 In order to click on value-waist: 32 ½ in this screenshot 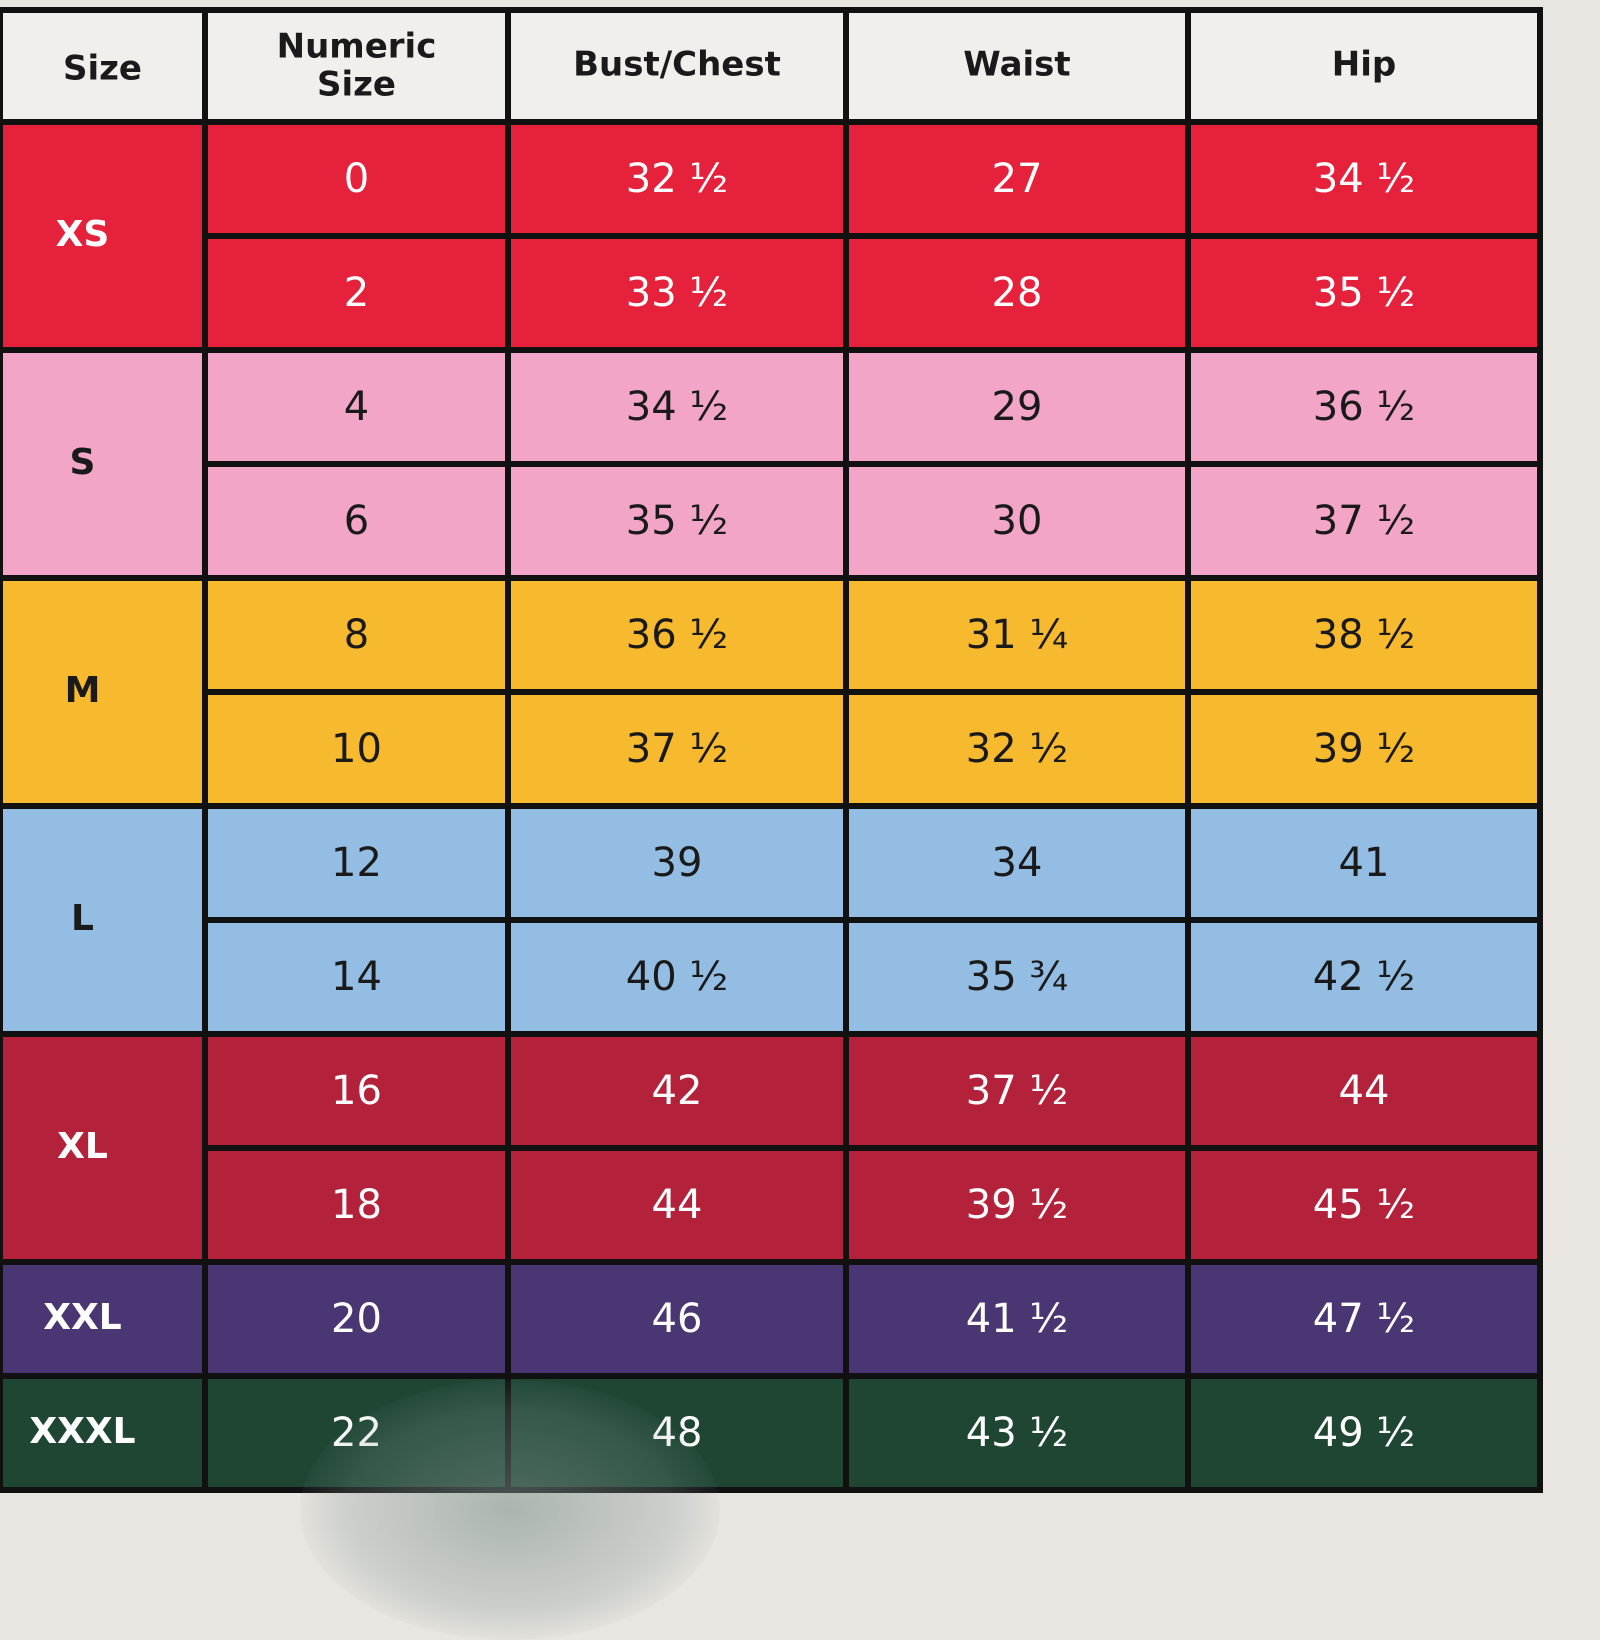, I will do `click(1017, 749)`.